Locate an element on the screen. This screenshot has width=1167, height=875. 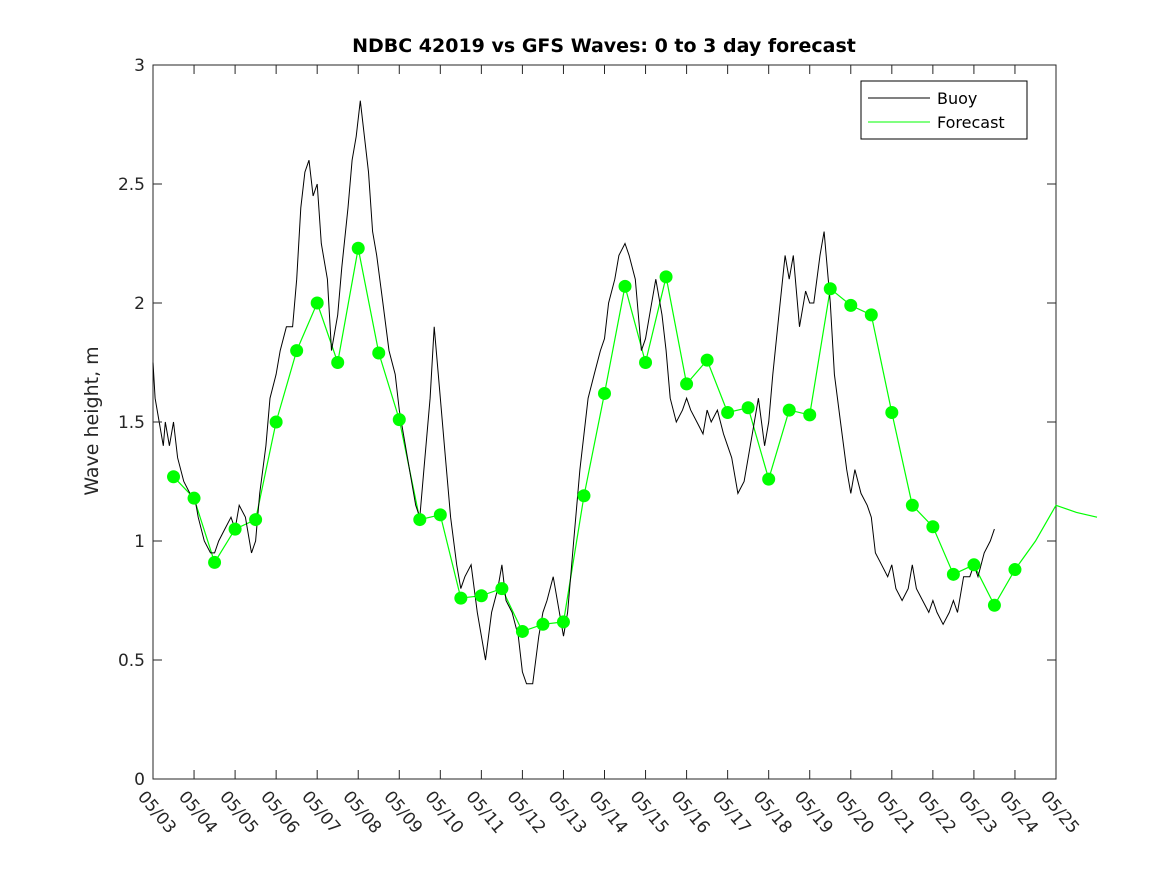
y-tick-label: 2.5 is located at coordinates (131, 185).